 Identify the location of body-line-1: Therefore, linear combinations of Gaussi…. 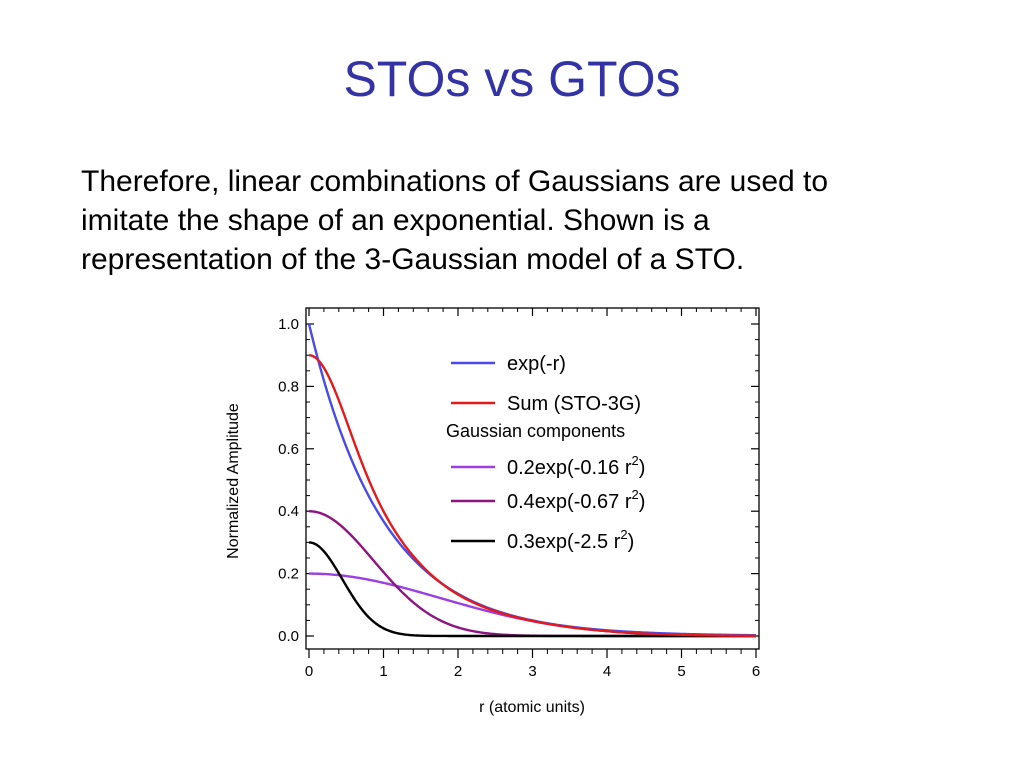
(455, 181).